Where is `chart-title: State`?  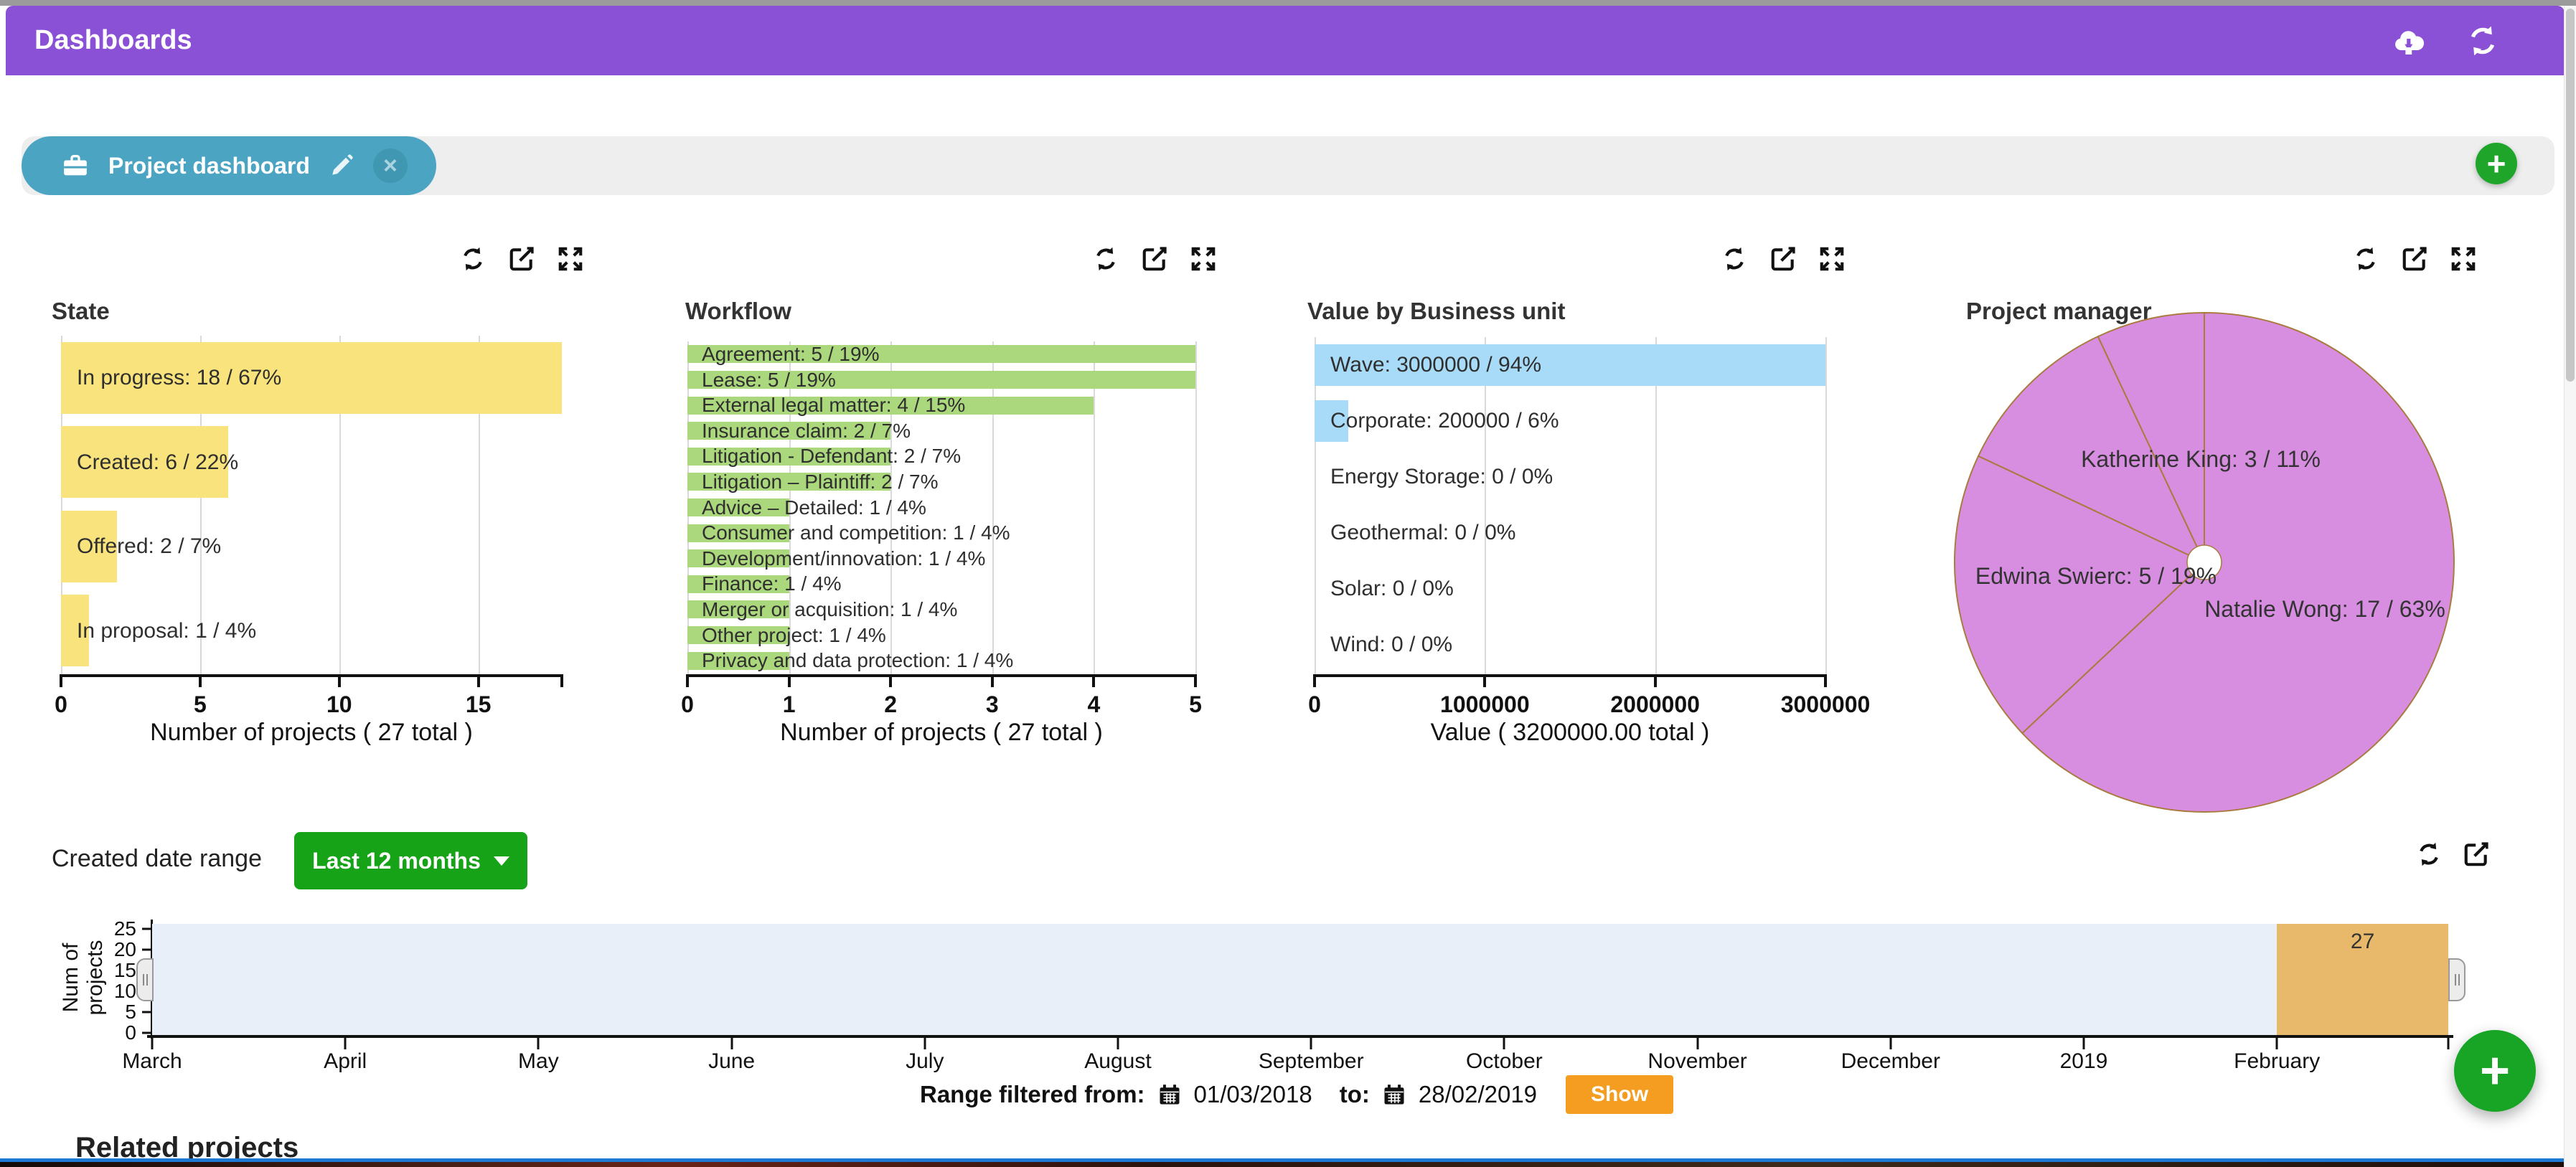 chart-title: State is located at coordinates (81, 312).